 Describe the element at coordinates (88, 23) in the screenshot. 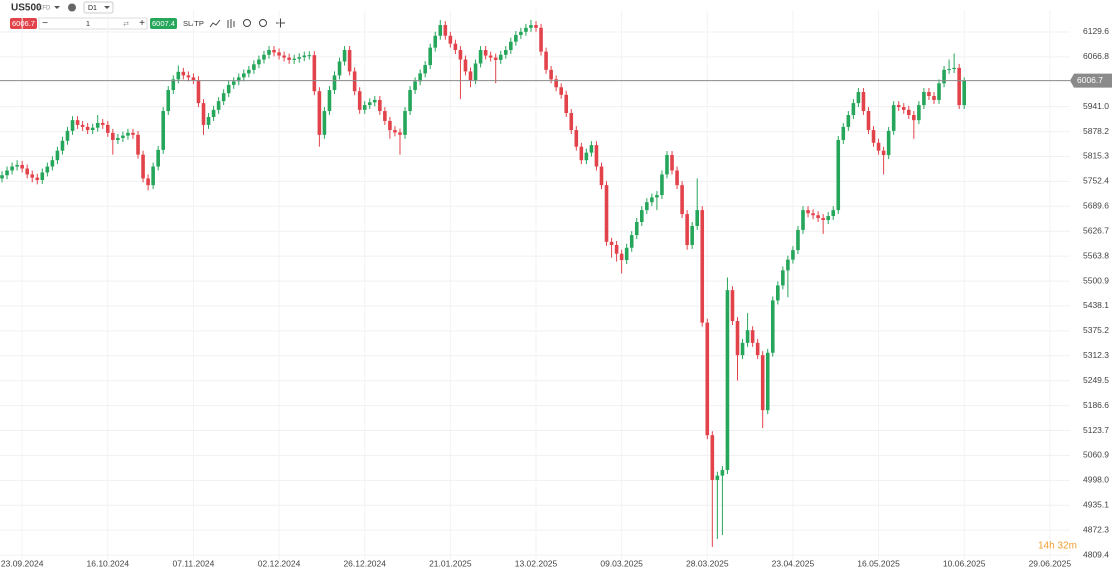

I see `volume: 1` at that location.